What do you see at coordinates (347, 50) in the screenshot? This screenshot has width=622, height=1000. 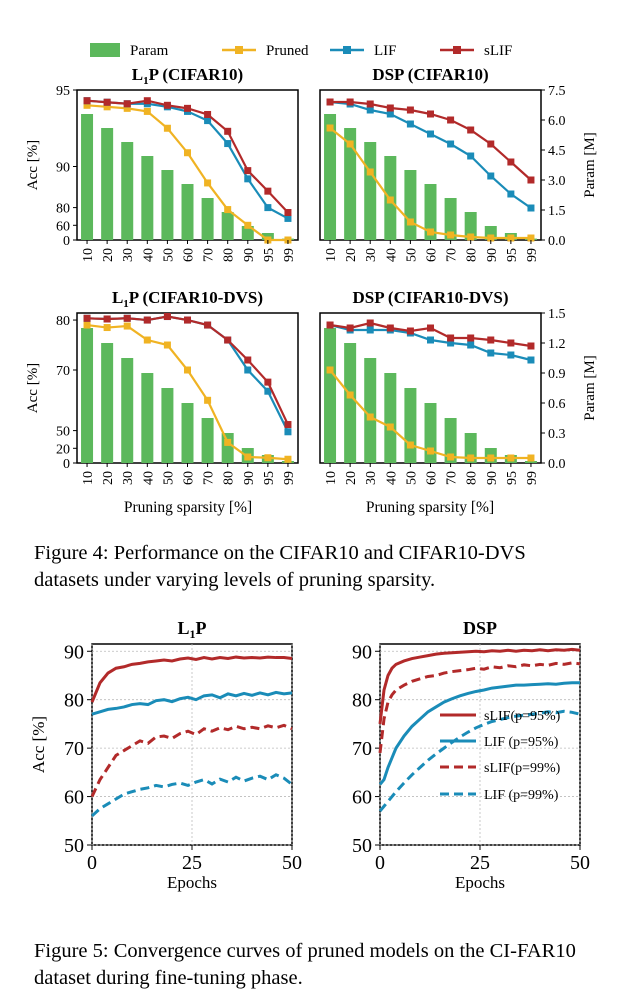 I see `legend-marker-lif` at bounding box center [347, 50].